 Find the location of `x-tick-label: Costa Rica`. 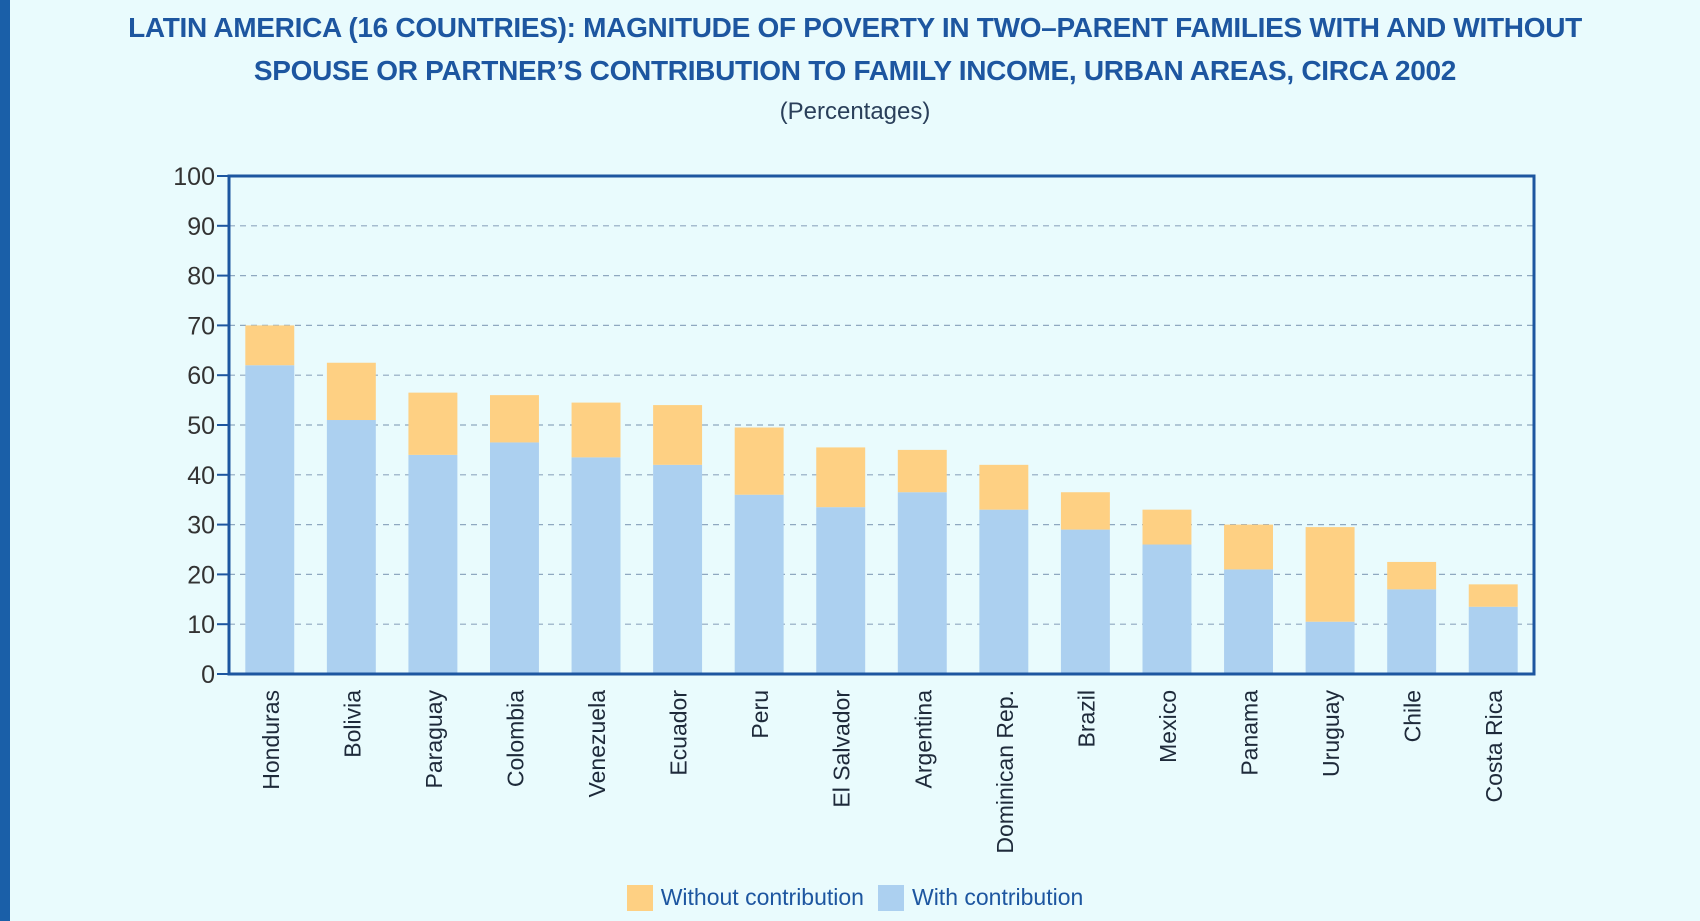

x-tick-label: Costa Rica is located at coordinates (1494, 746).